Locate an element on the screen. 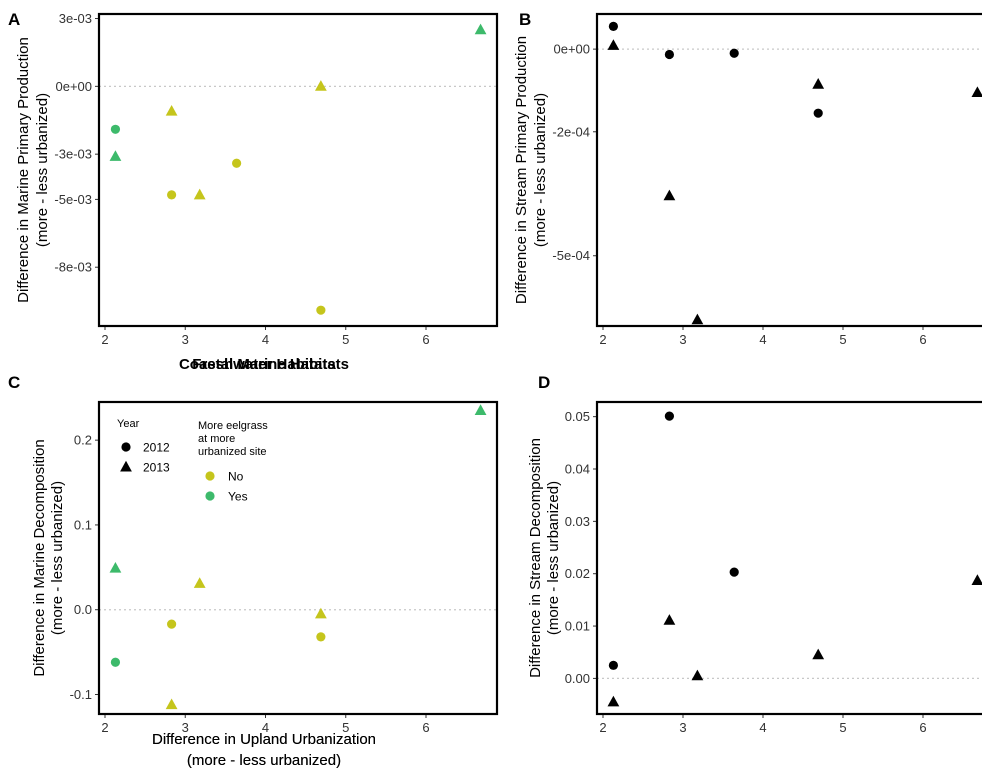 This screenshot has width=982, height=773. legend-year-title: Year is located at coordinates (128, 424).